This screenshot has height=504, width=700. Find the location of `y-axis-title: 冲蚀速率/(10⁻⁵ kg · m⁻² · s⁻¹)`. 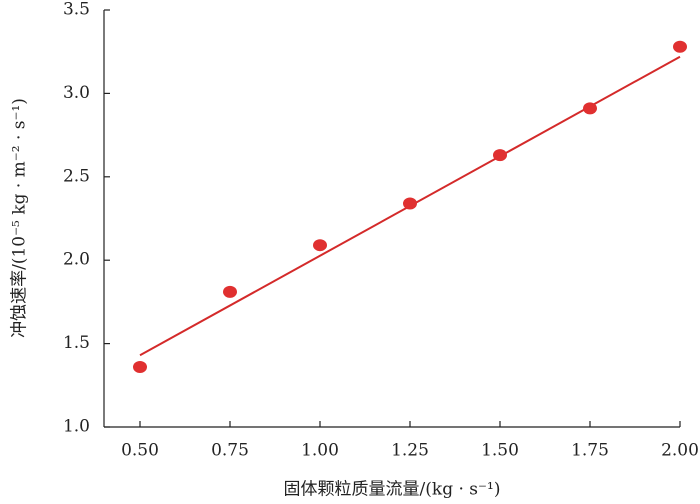

y-axis-title: 冲蚀速率/(10⁻⁵ kg · m⁻² · s⁻¹) is located at coordinates (20, 218).